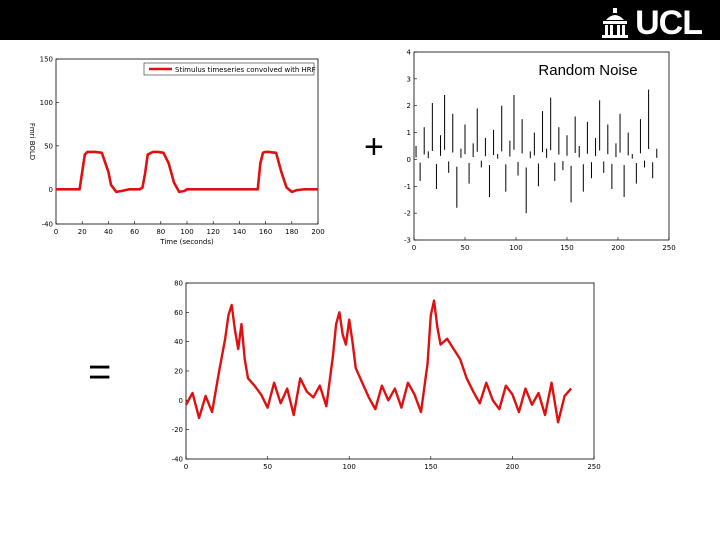  I want to click on y-tick-label: -3, so click(407, 241).